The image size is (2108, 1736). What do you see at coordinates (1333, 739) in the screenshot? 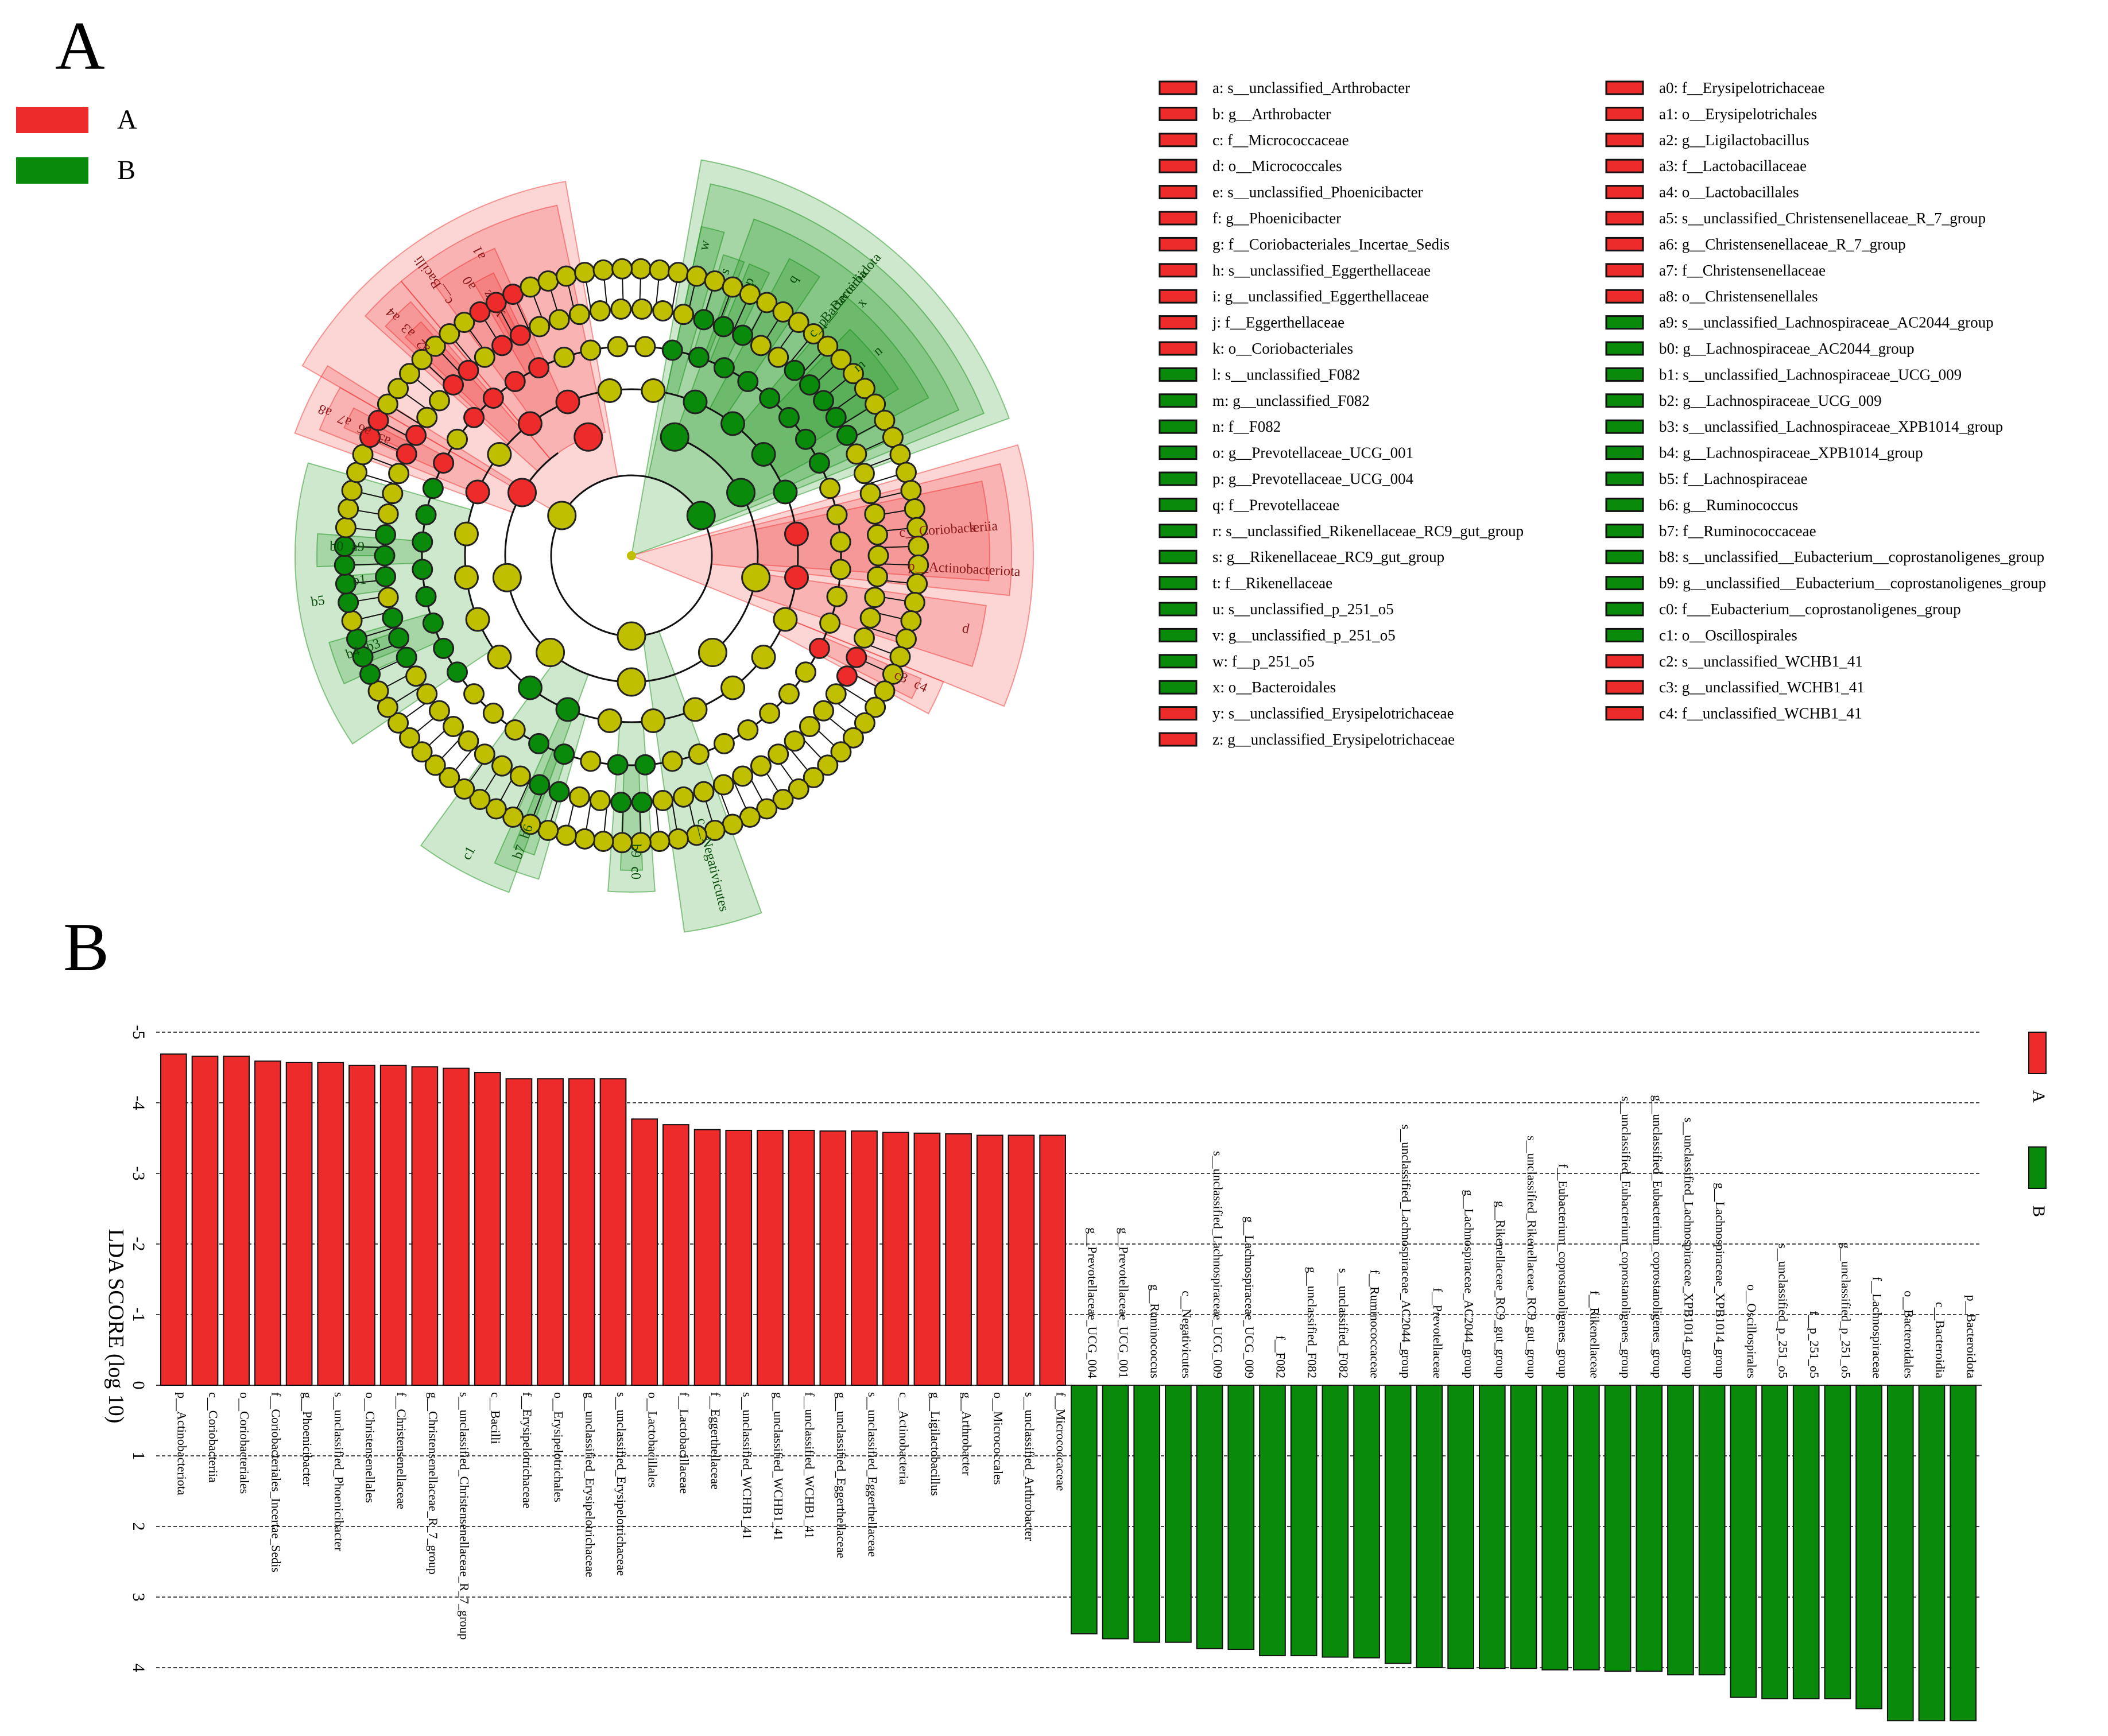
I see `key-entry: z: g__unclassified_Erysipelotrichaceae` at bounding box center [1333, 739].